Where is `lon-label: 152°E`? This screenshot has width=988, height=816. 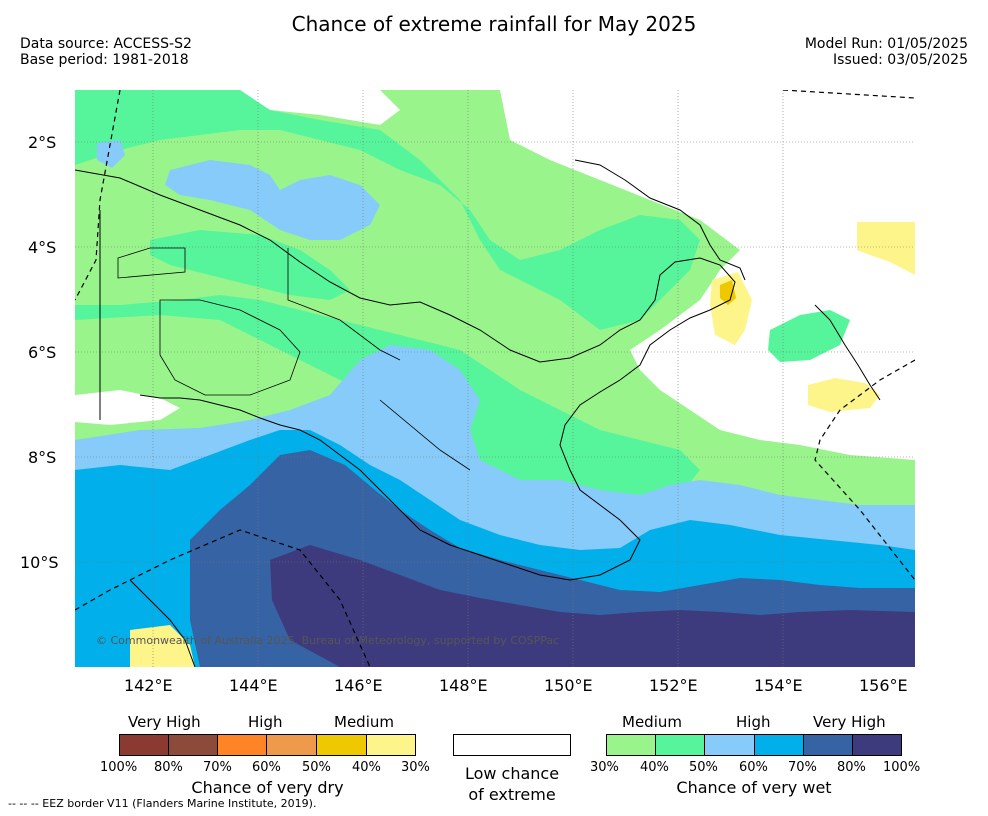
lon-label: 152°E is located at coordinates (673, 685).